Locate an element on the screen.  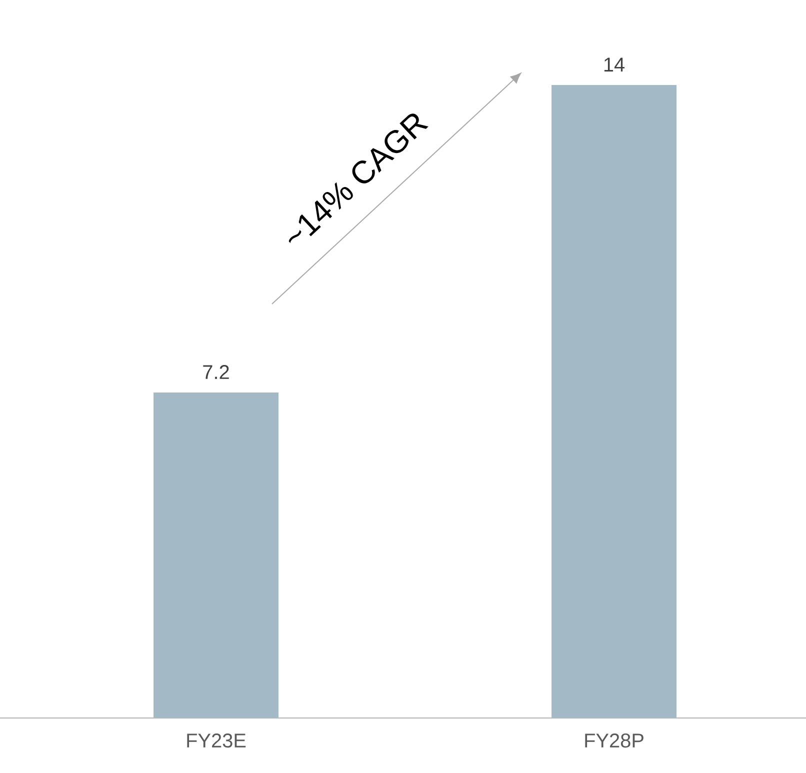
x-tick-label: FY23E is located at coordinates (216, 741).